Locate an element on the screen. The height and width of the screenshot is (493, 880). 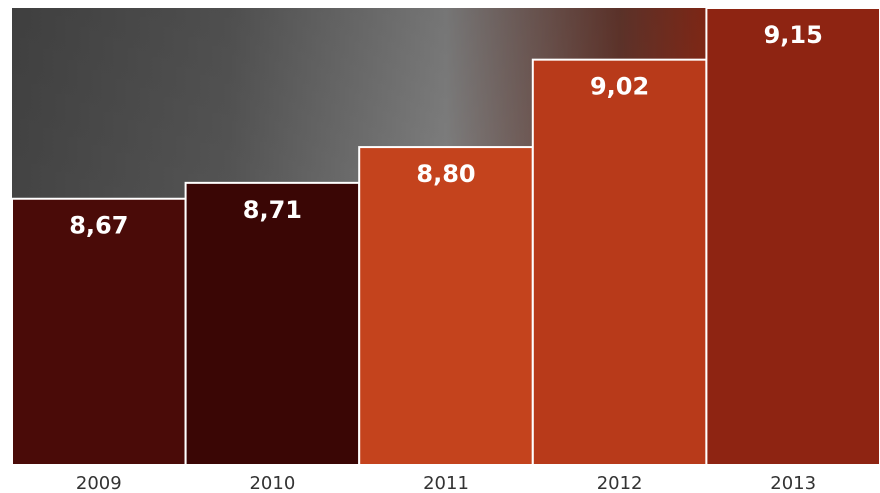
x-tick-label: 2009 is located at coordinates (99, 483).